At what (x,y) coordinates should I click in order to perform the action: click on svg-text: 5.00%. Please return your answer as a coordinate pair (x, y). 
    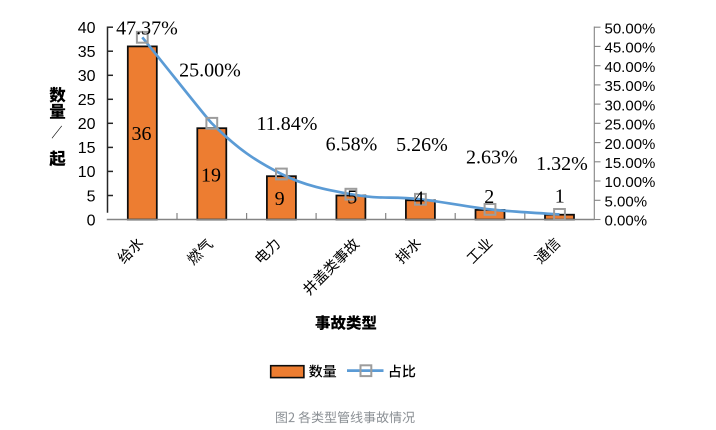
    Looking at the image, I should click on (626, 202).